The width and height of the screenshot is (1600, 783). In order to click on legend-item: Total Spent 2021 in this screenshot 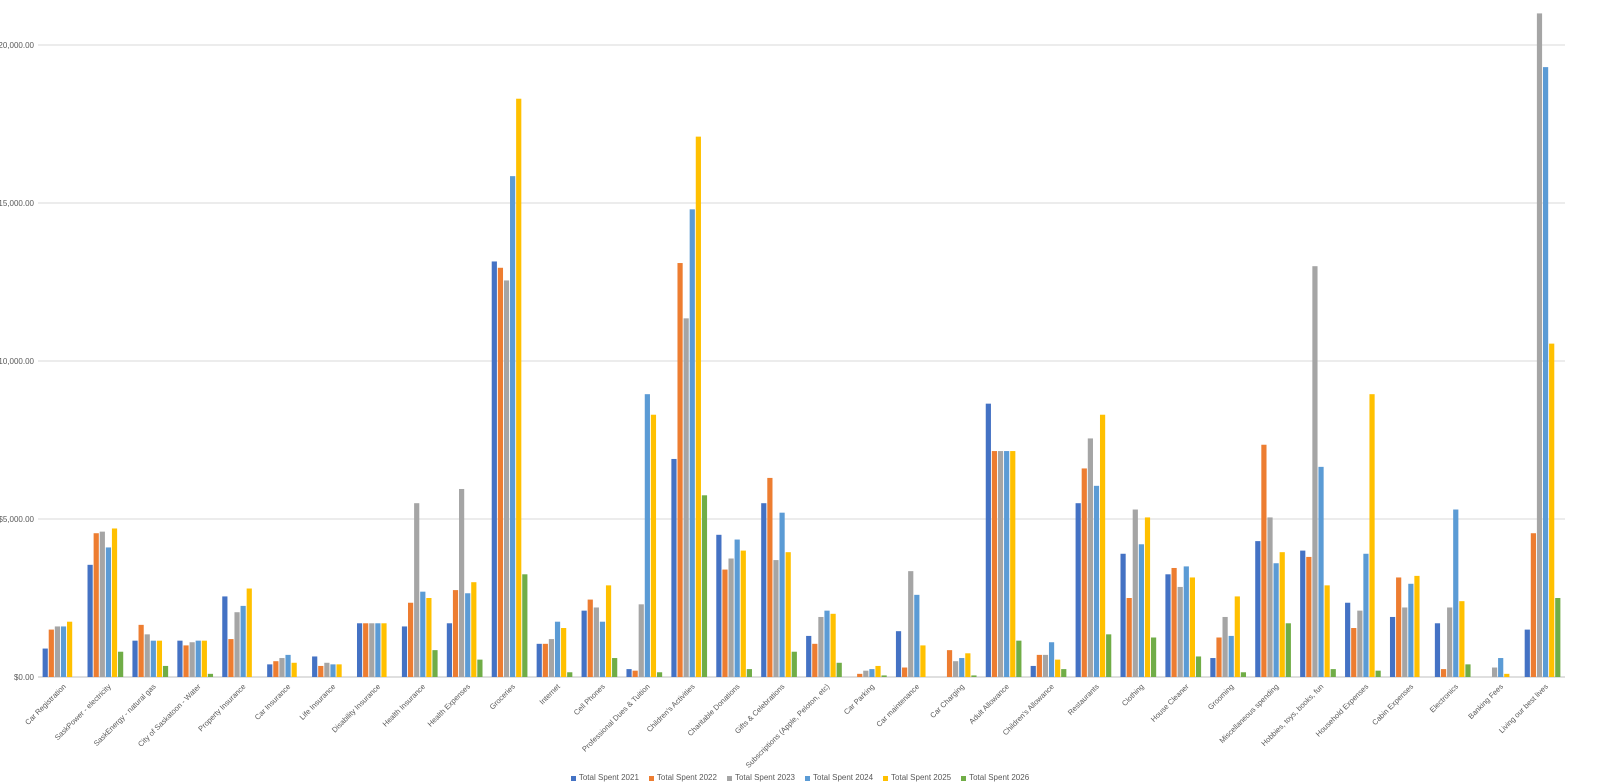, I will do `click(604, 778)`.